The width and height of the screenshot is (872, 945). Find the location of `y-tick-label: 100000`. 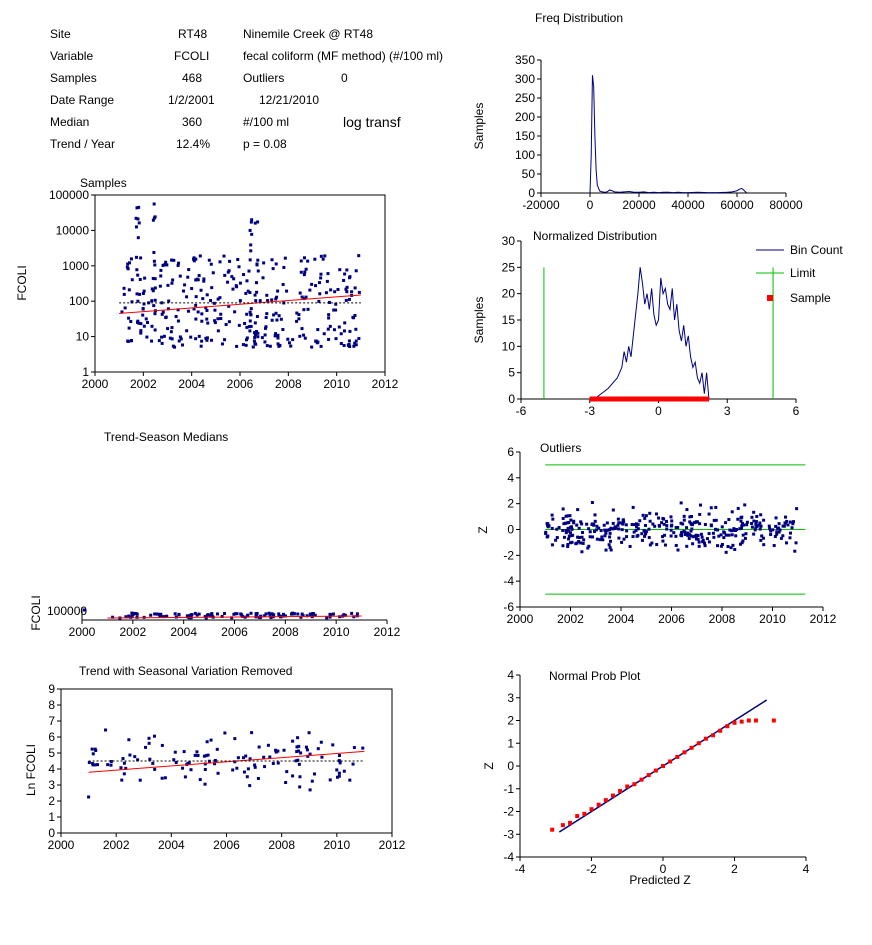

y-tick-label: 100000 is located at coordinates (67, 611).